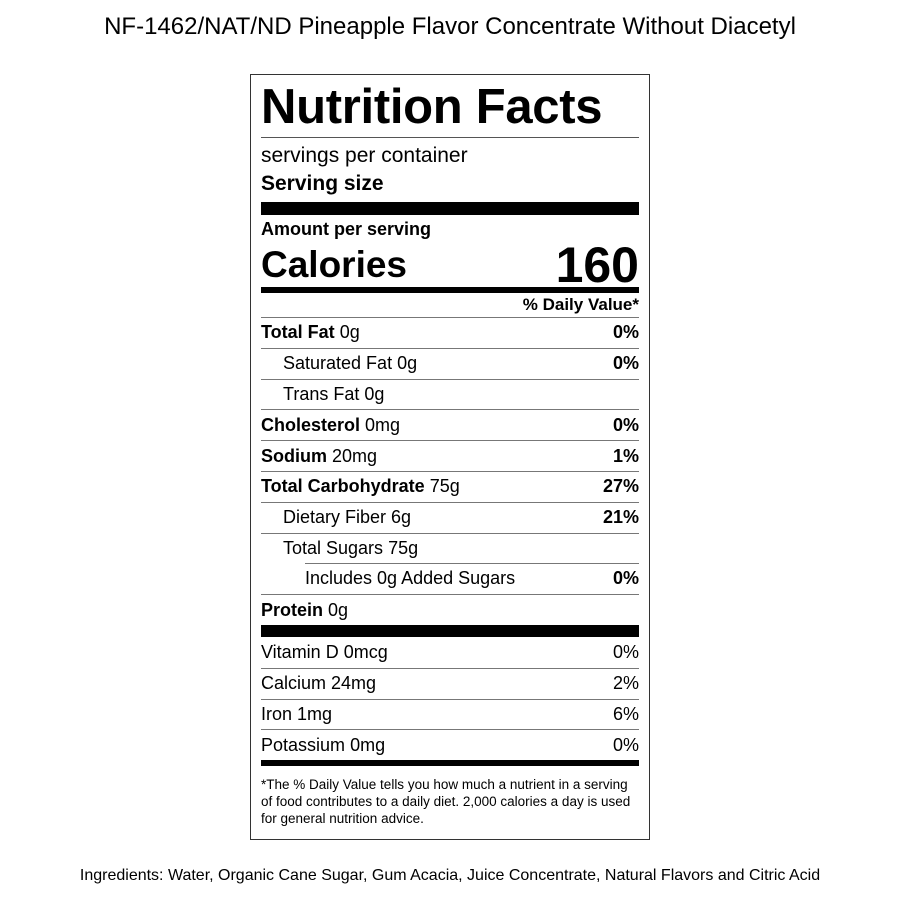  Describe the element at coordinates (355, 455) in the screenshot. I see `nutrient-amount: 20mg` at that location.